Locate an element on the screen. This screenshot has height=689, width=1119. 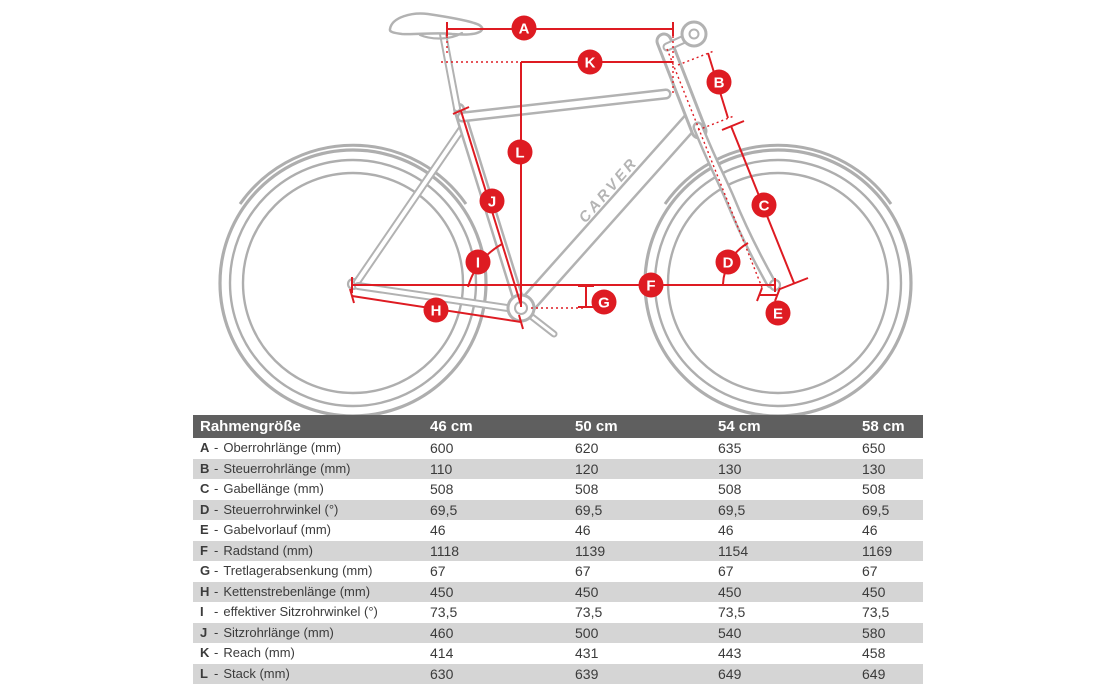
label-marker-i: I is located at coordinates (478, 262).